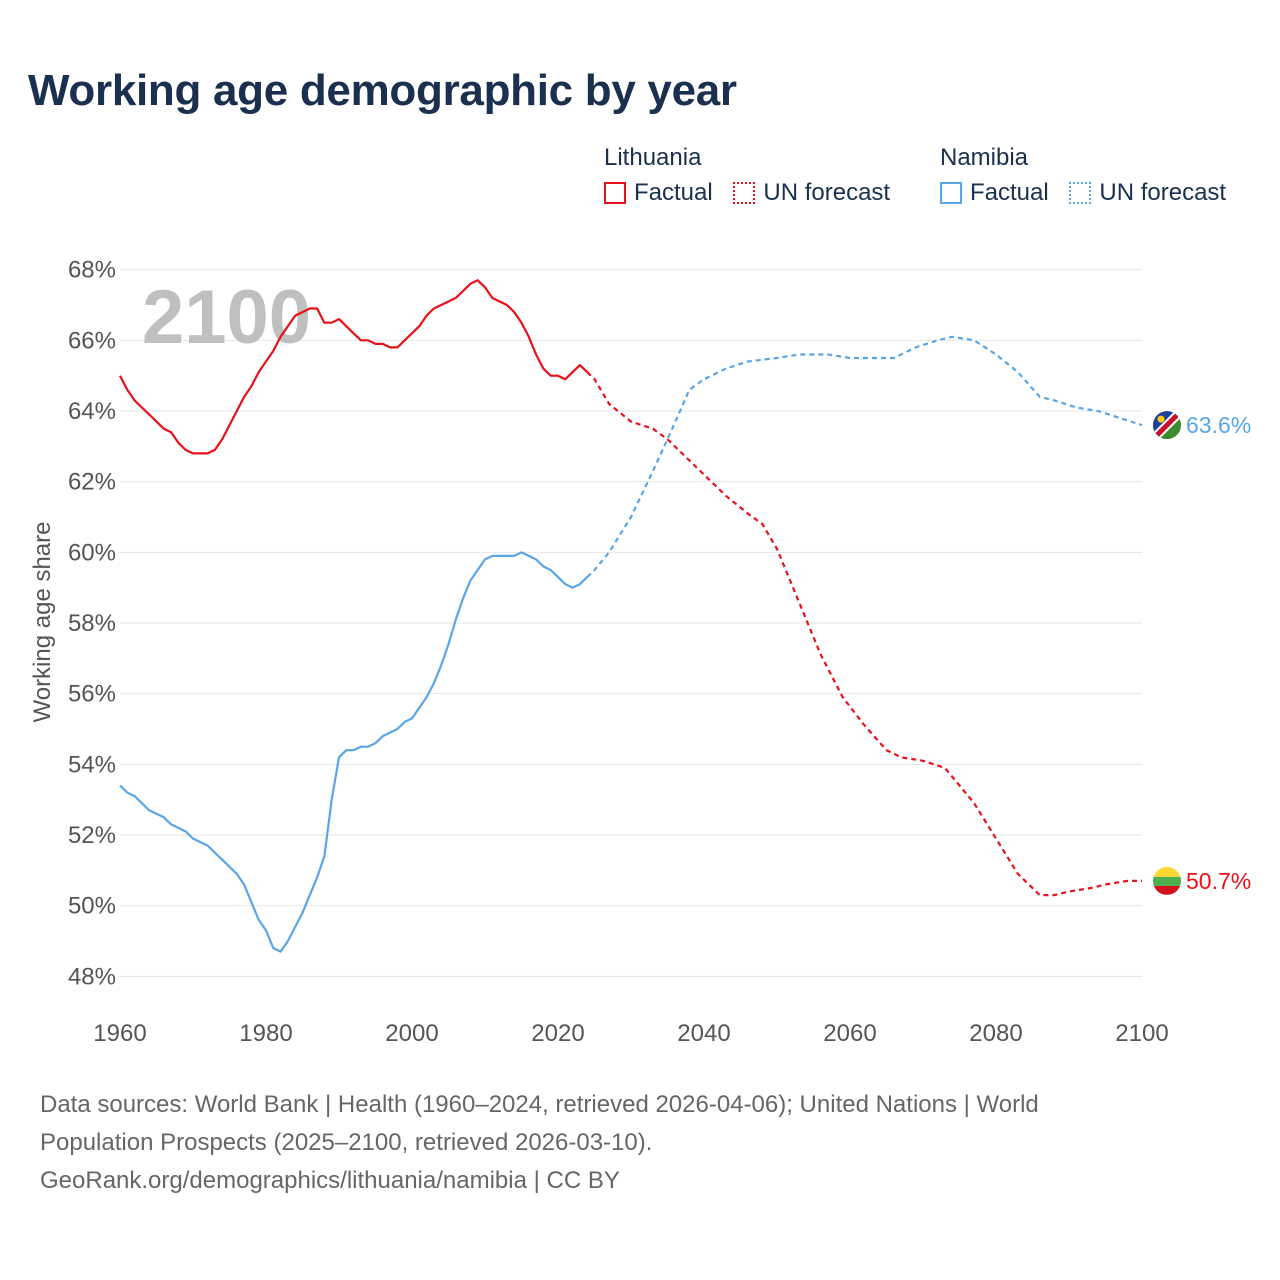 The image size is (1280, 1280). I want to click on legend-group-name-namibia: Namibia, so click(984, 157).